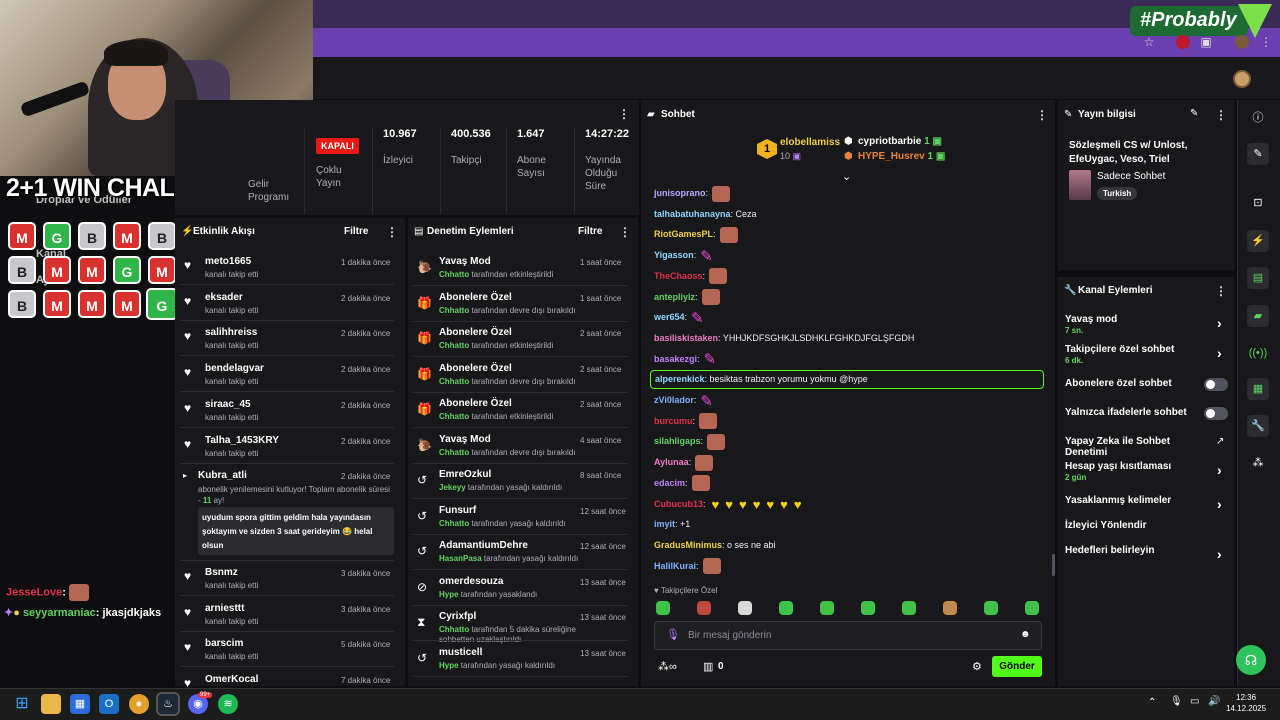 The width and height of the screenshot is (1280, 720). What do you see at coordinates (232, 680) in the screenshot?
I see `activity-username: OmerKocal` at bounding box center [232, 680].